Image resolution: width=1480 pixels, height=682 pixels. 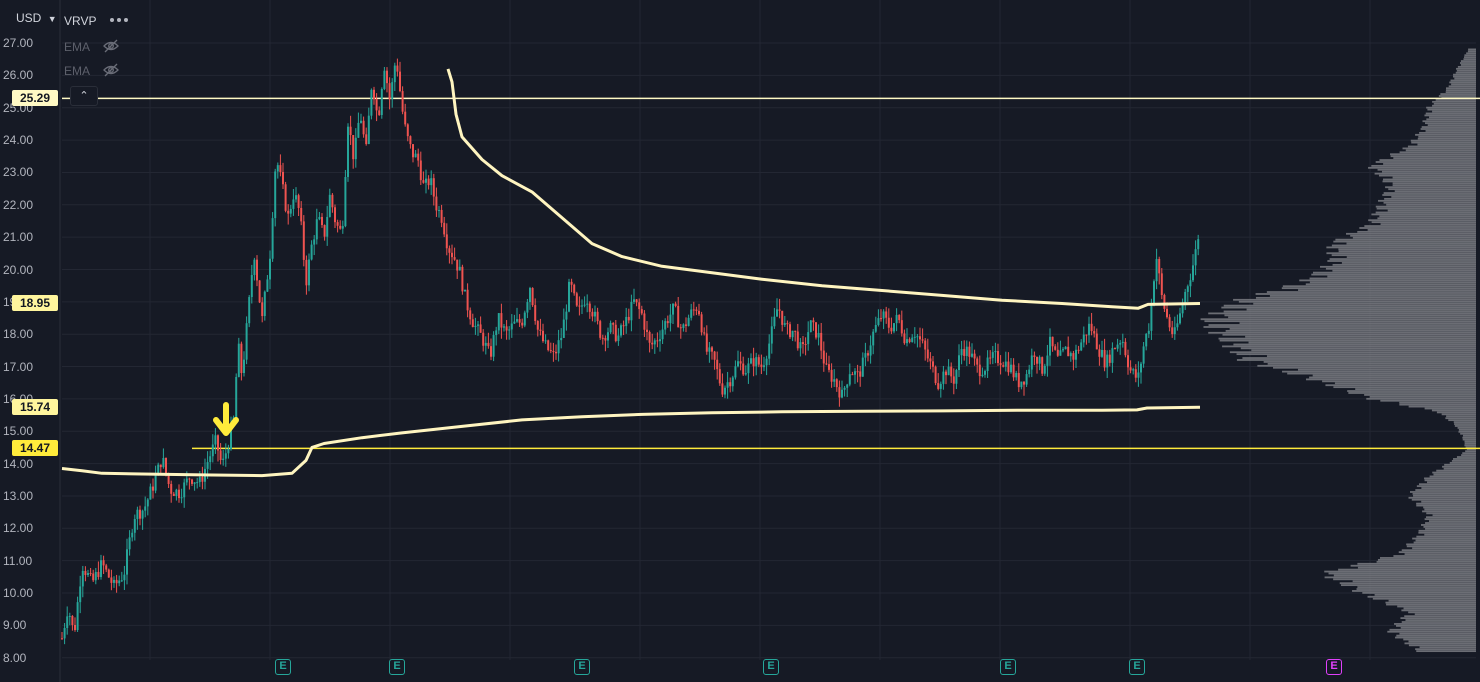 What do you see at coordinates (77, 71) in the screenshot?
I see `indicator-ema-label-2: EMA` at bounding box center [77, 71].